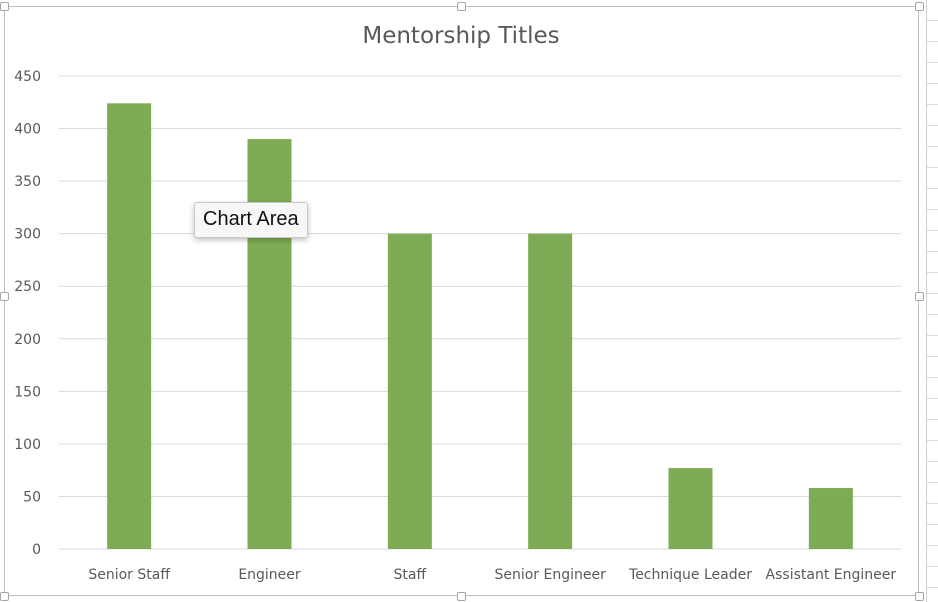 The image size is (938, 602). Describe the element at coordinates (461, 596) in the screenshot. I see `resize-handle-bottom` at that location.